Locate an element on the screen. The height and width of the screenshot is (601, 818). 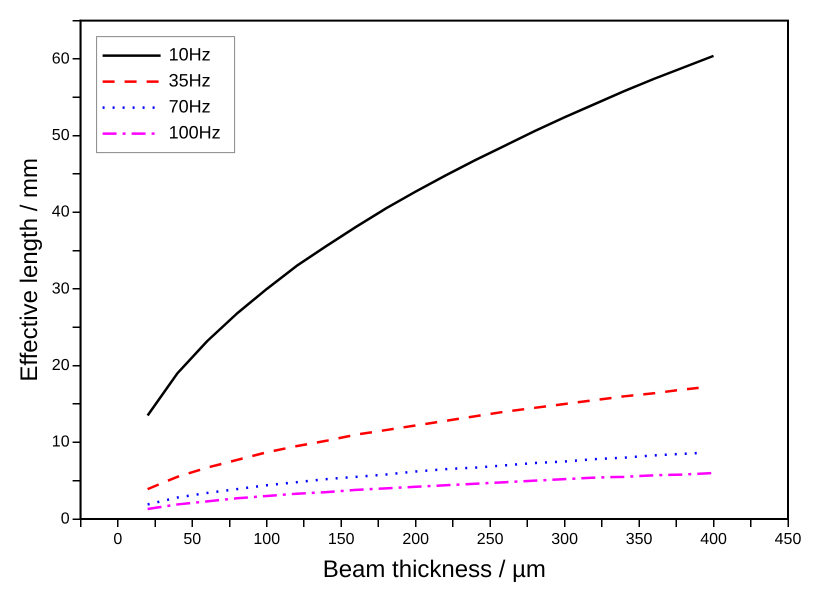
y-tick-label: 50 is located at coordinates (61, 135).